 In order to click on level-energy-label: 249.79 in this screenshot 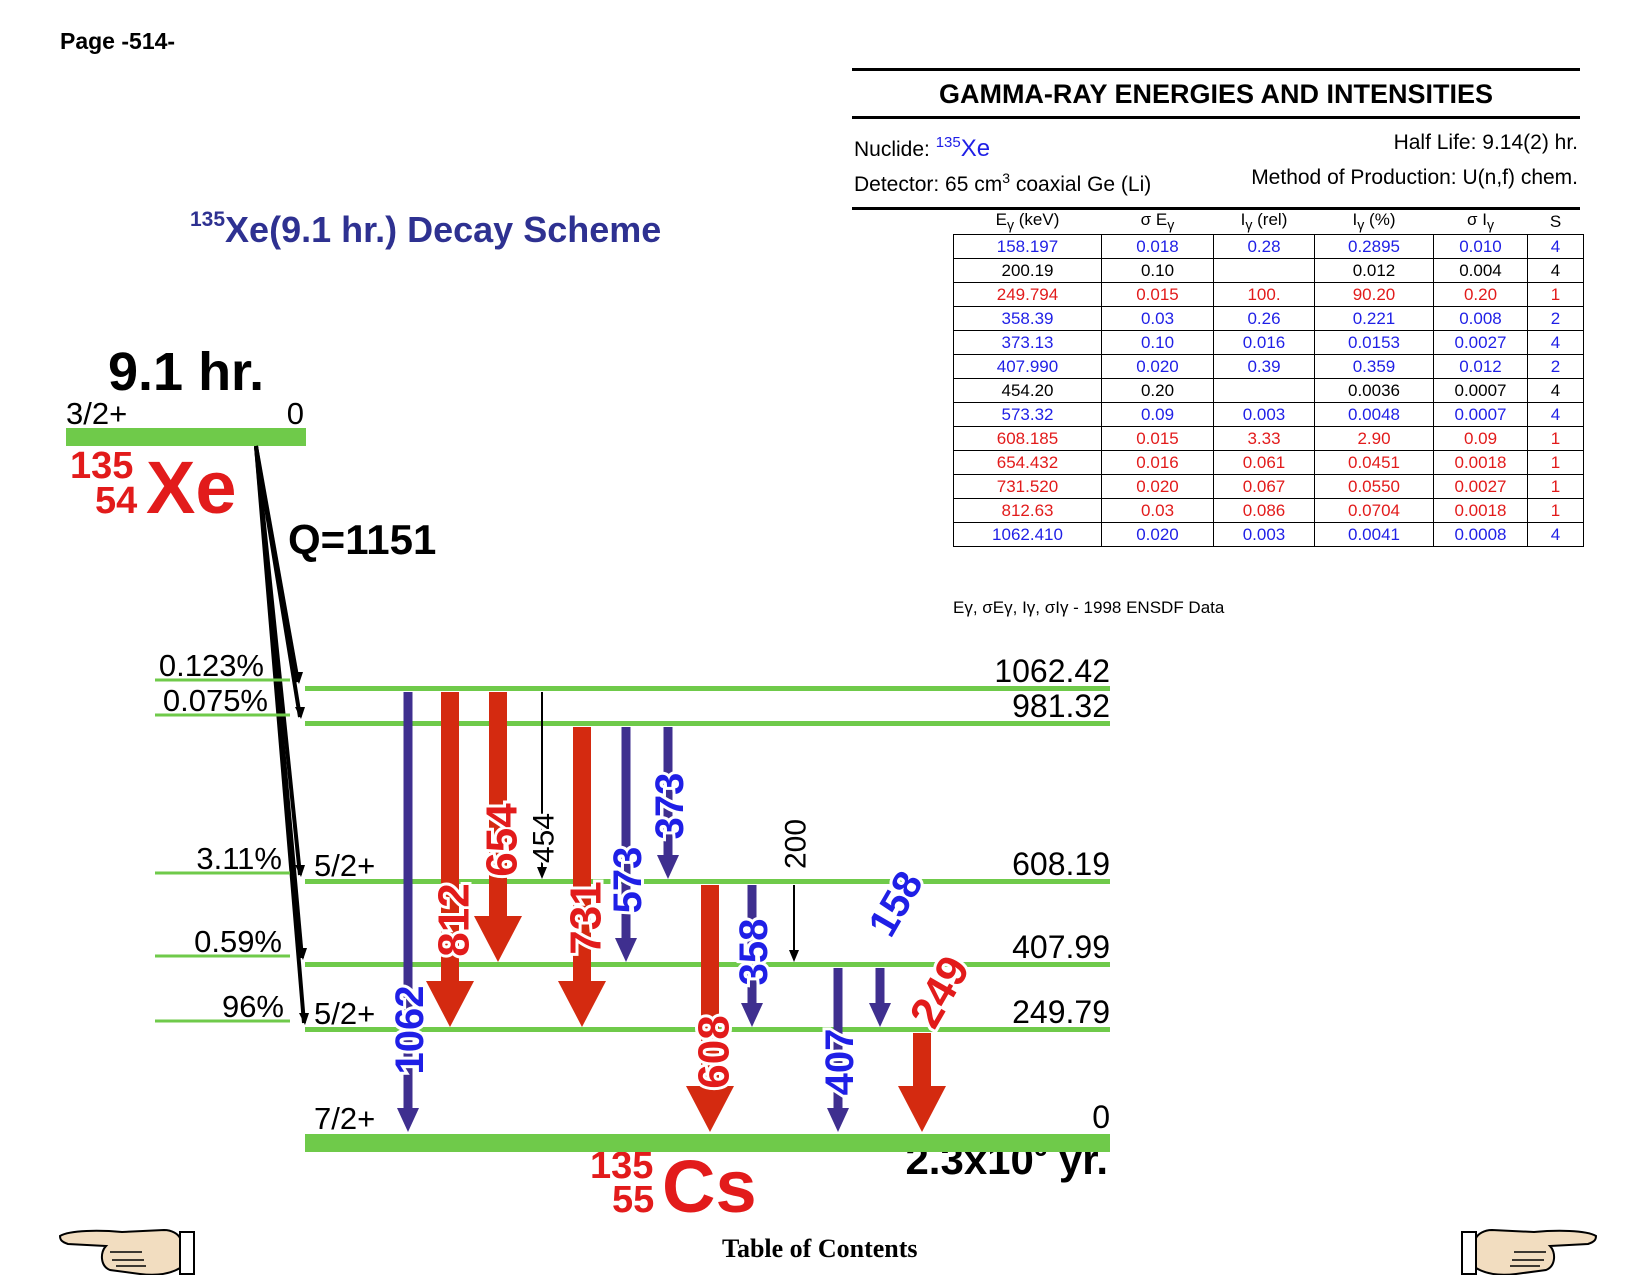, I will do `click(1061, 1012)`.